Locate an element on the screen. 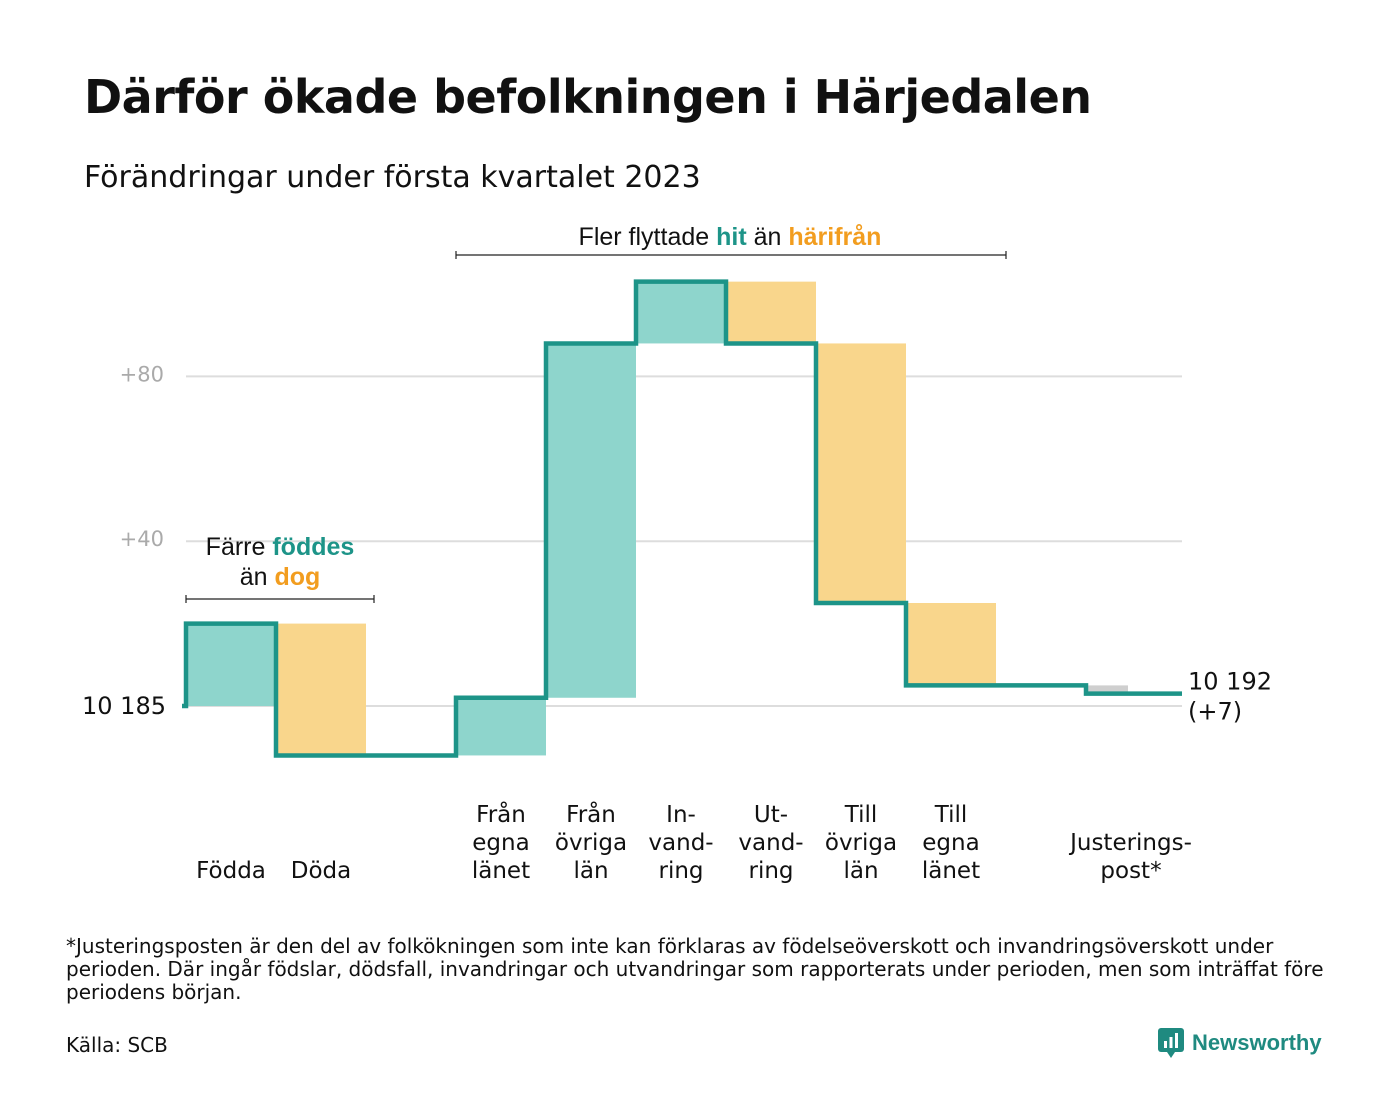  births-annotation-line1: Färre föddes is located at coordinates (280, 547).